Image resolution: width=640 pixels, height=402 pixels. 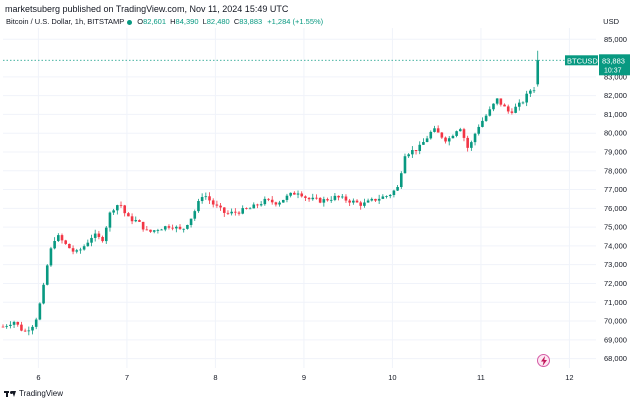 I want to click on y-tick-label: 83,000, so click(x=615, y=76).